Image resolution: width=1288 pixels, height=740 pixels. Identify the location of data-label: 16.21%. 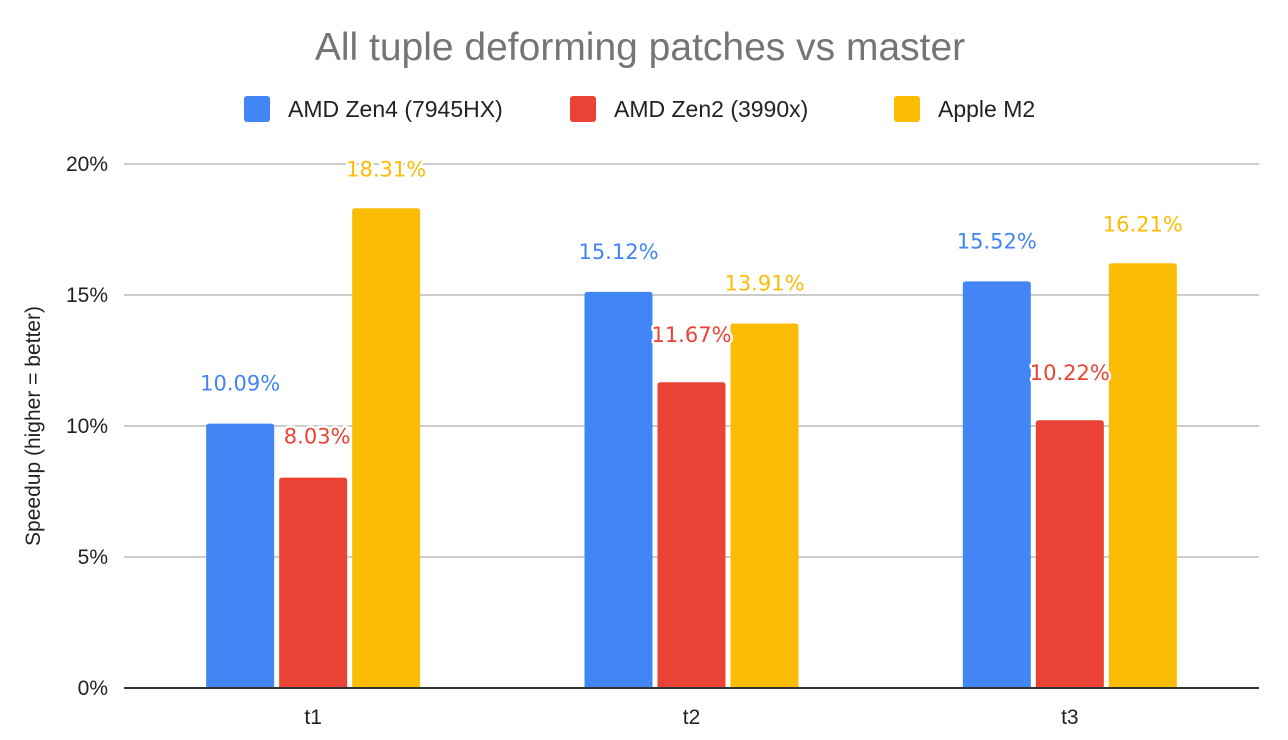
(1143, 224).